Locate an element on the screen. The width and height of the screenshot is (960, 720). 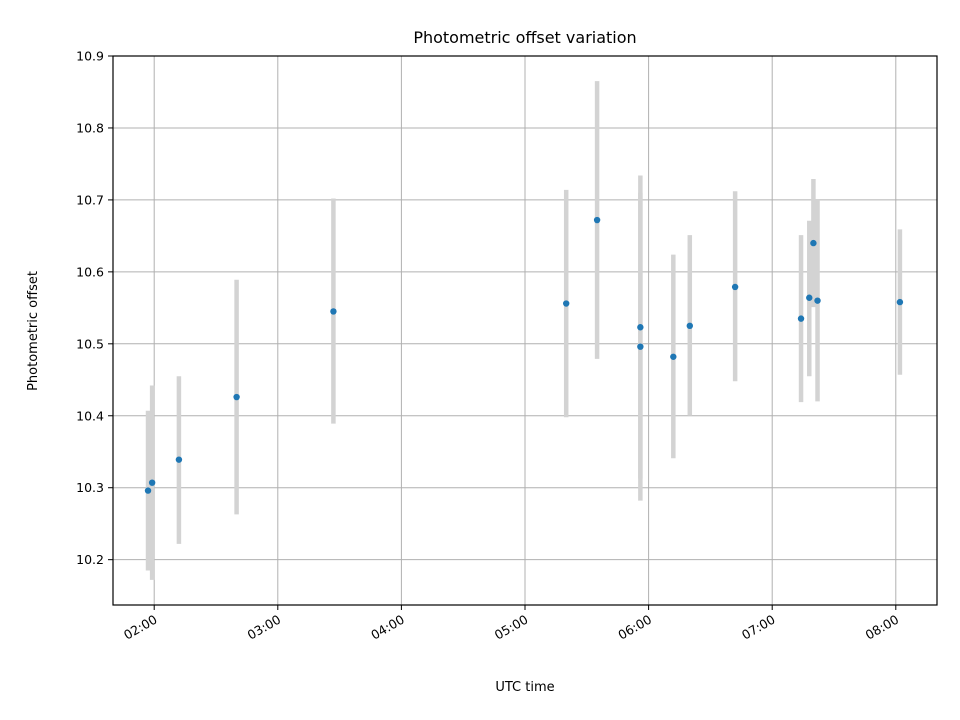
x-axis-label: UTC time is located at coordinates (524, 687).